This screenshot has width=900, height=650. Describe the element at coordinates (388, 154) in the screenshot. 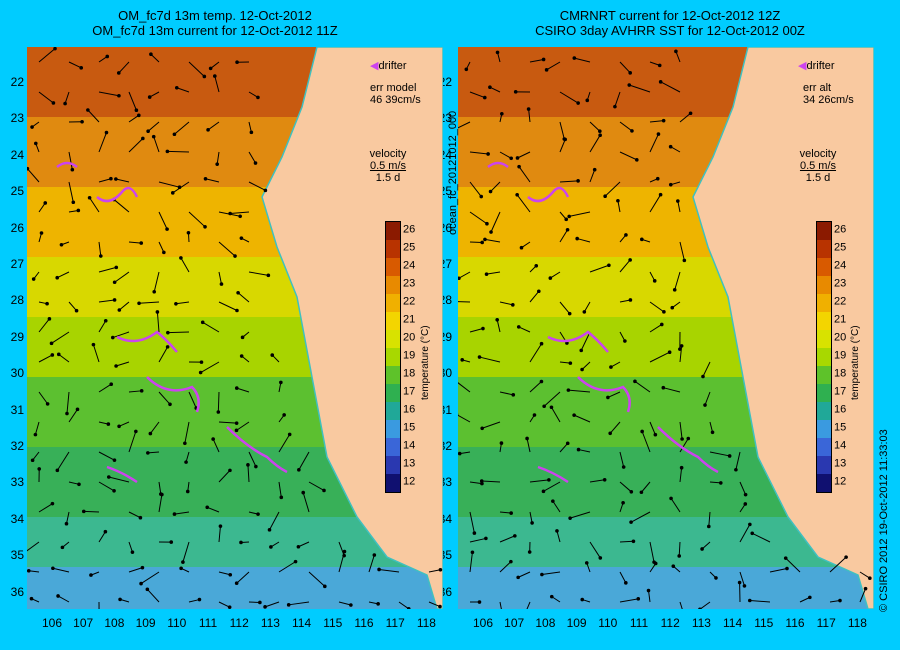

I see `left-velocity-label: velocity` at that location.